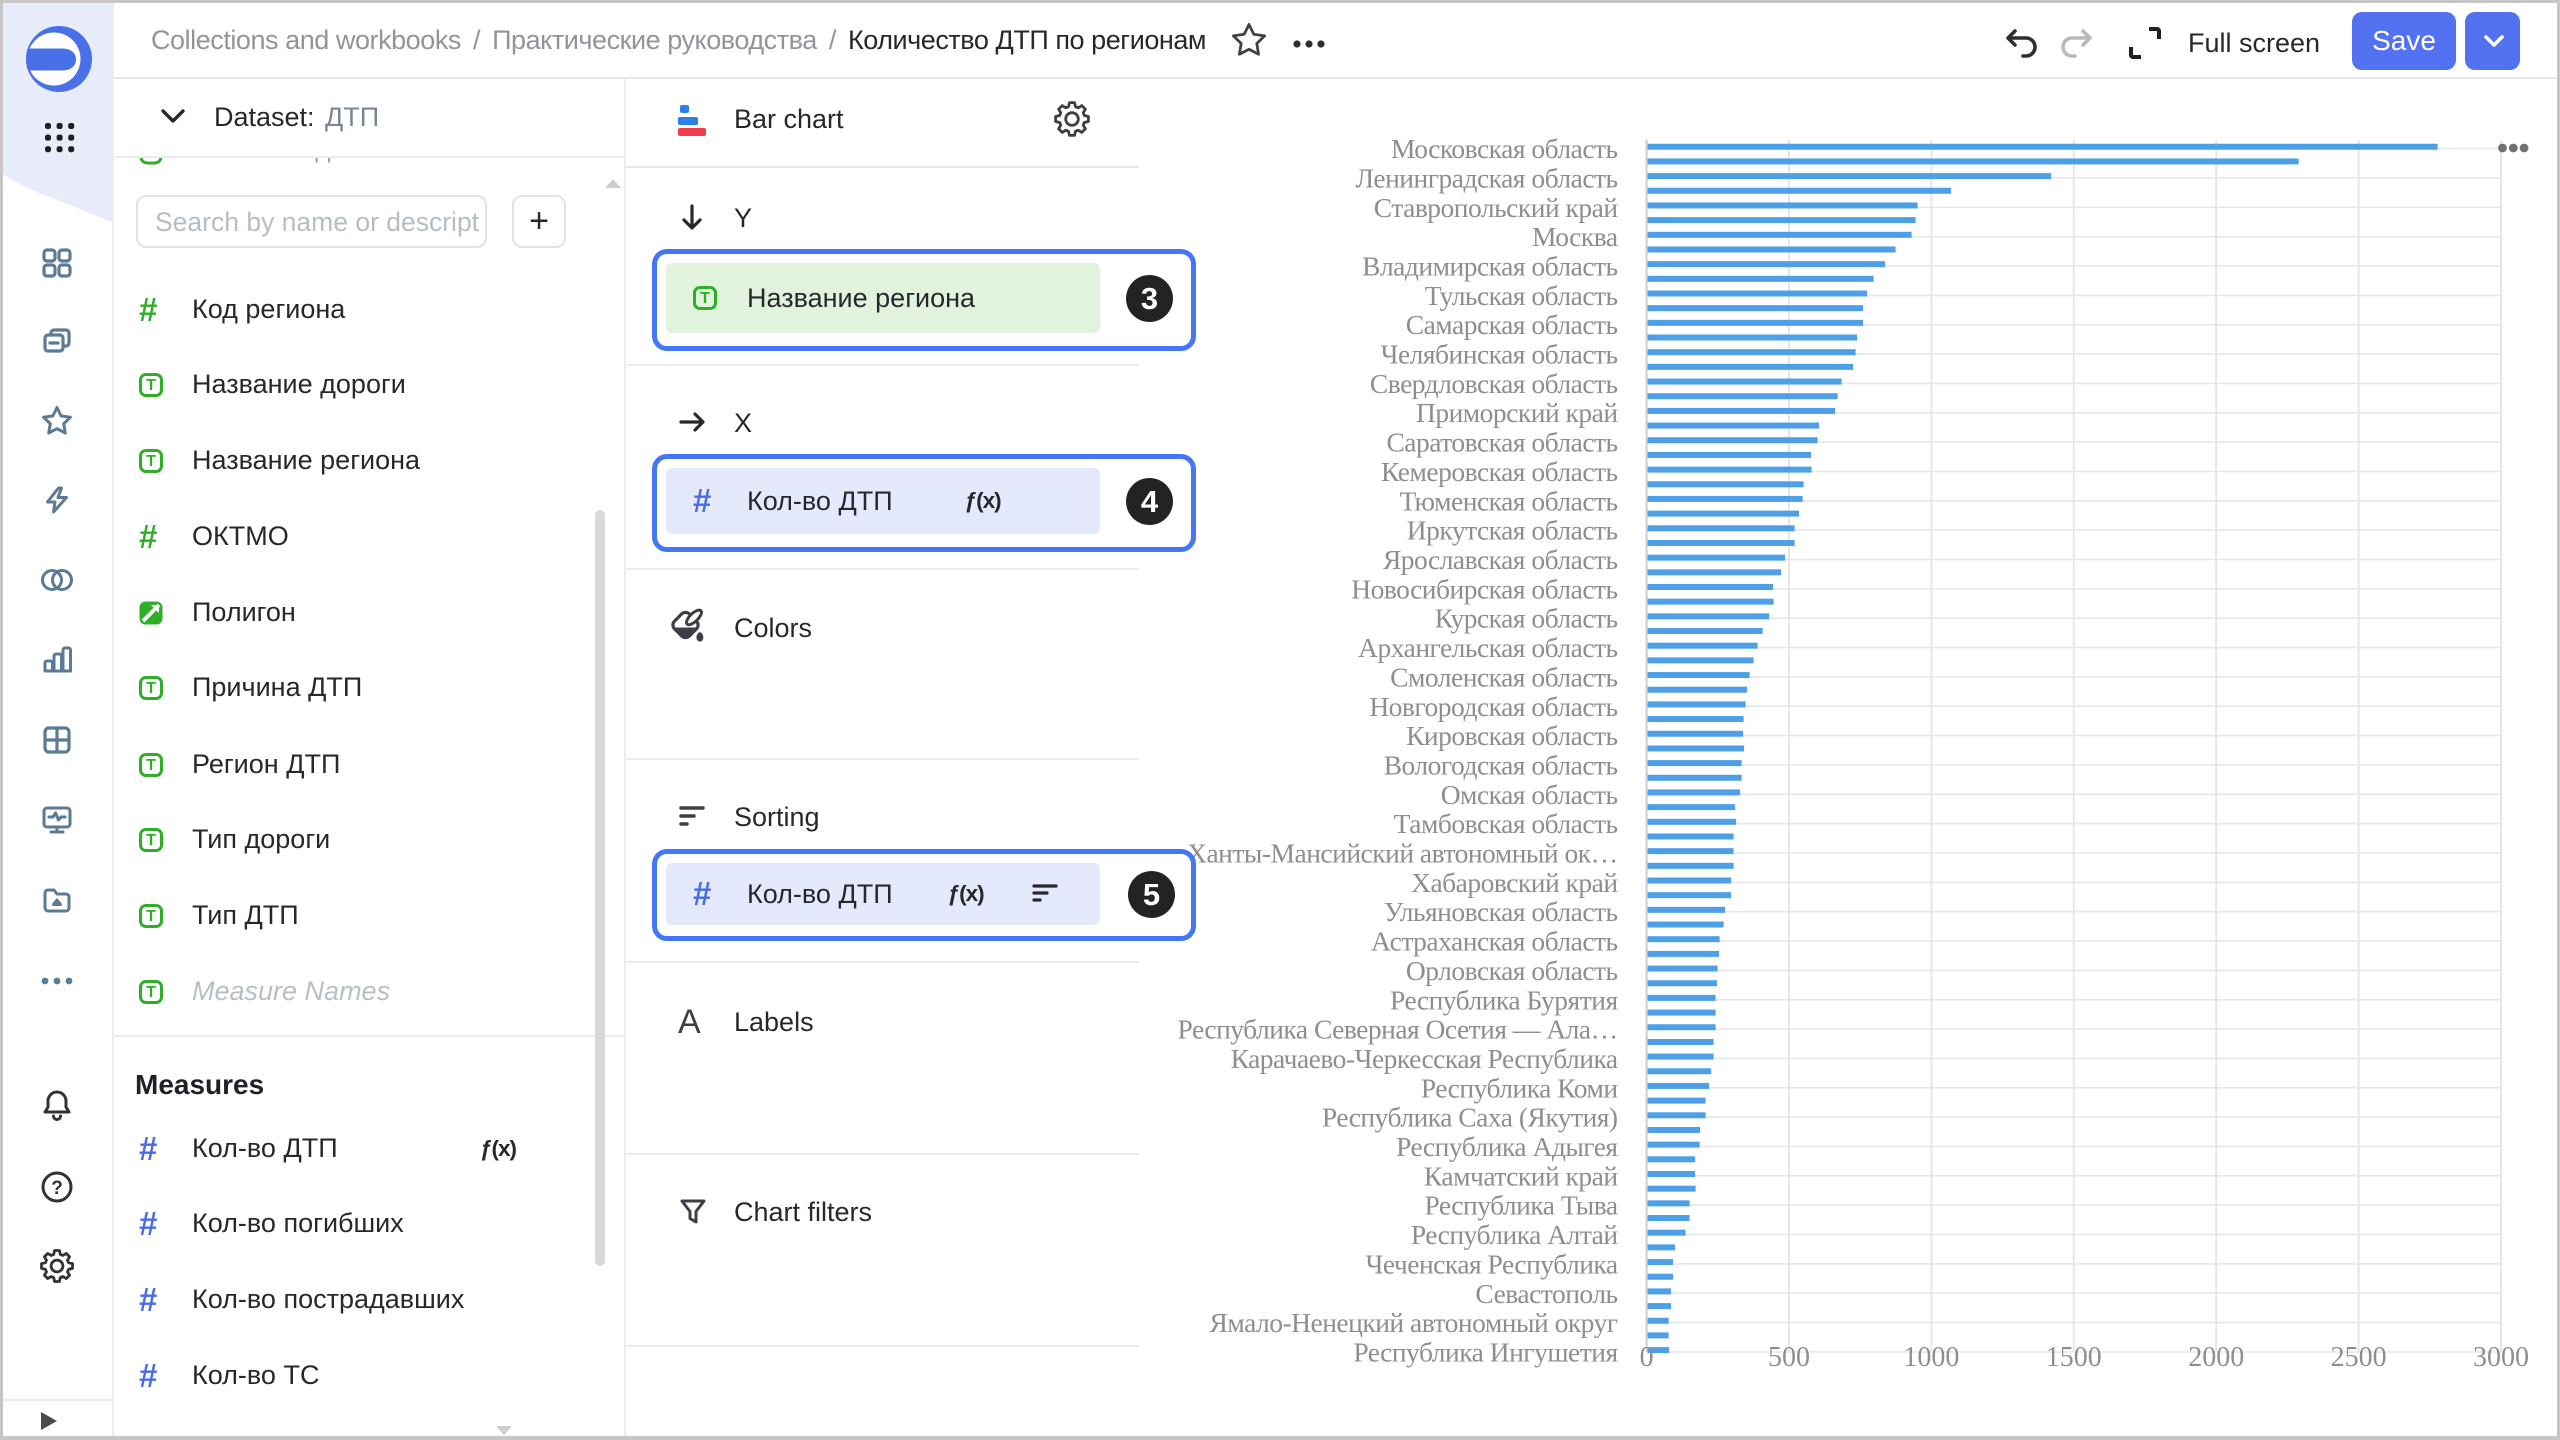  Describe the element at coordinates (1575, 236) in the screenshot. I see `svg-text: Москва` at that location.